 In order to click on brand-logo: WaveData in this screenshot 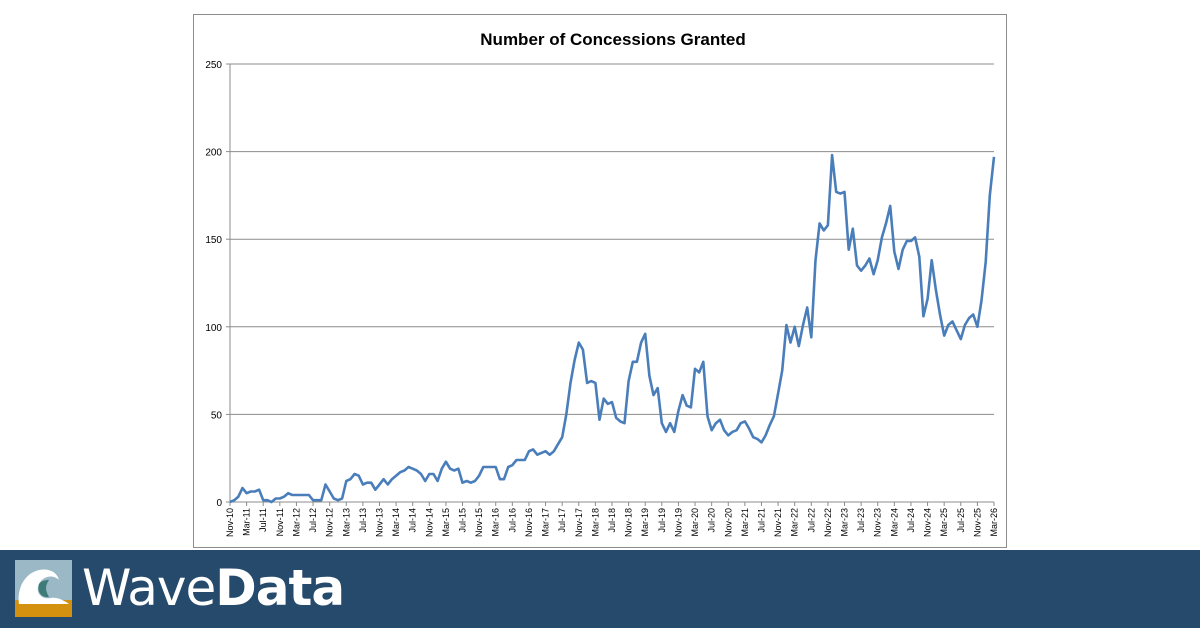, I will do `click(213, 588)`.